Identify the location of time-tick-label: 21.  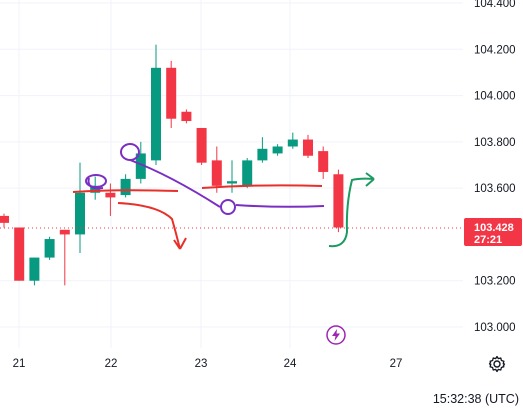
(19, 364).